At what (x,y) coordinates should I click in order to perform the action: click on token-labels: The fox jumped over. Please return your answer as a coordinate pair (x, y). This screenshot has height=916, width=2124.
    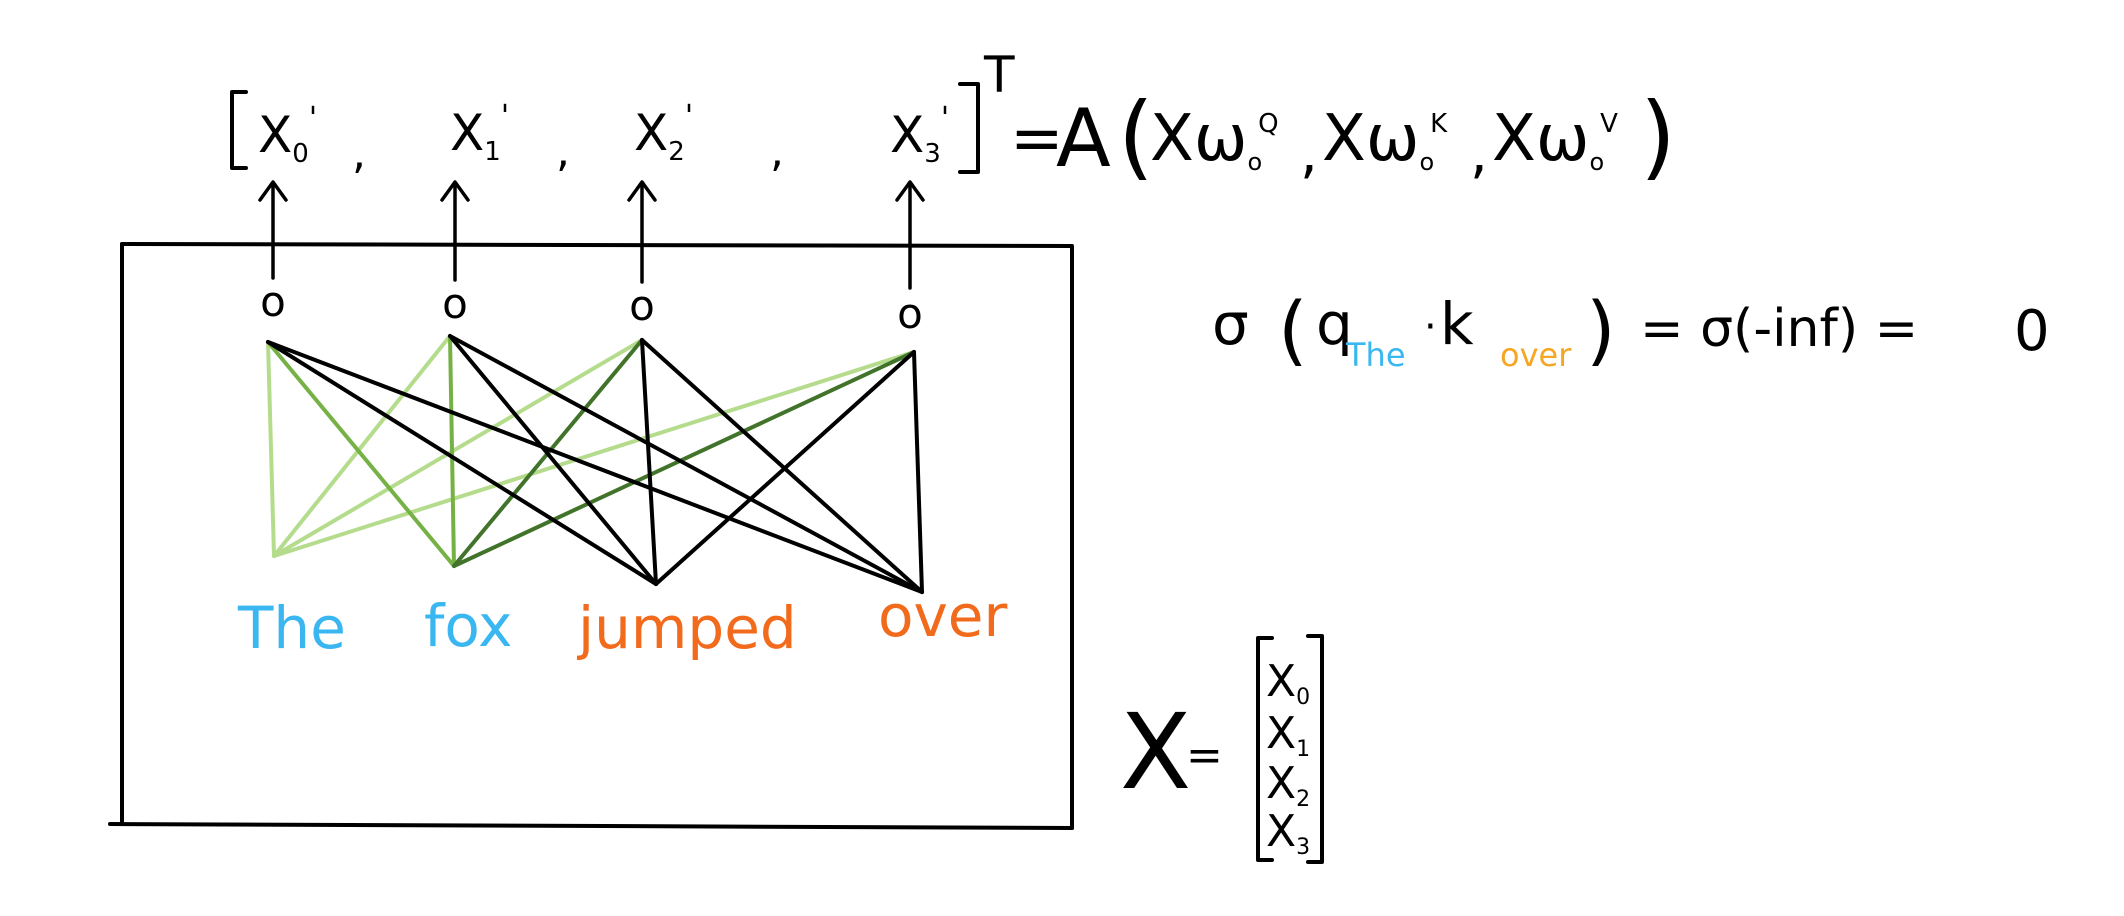
    Looking at the image, I should click on (622, 622).